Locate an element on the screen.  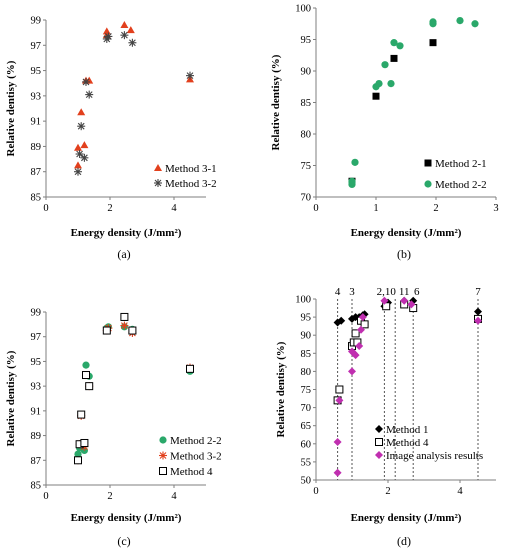
y-tick-label: 91 is located at coordinates (36, 122).